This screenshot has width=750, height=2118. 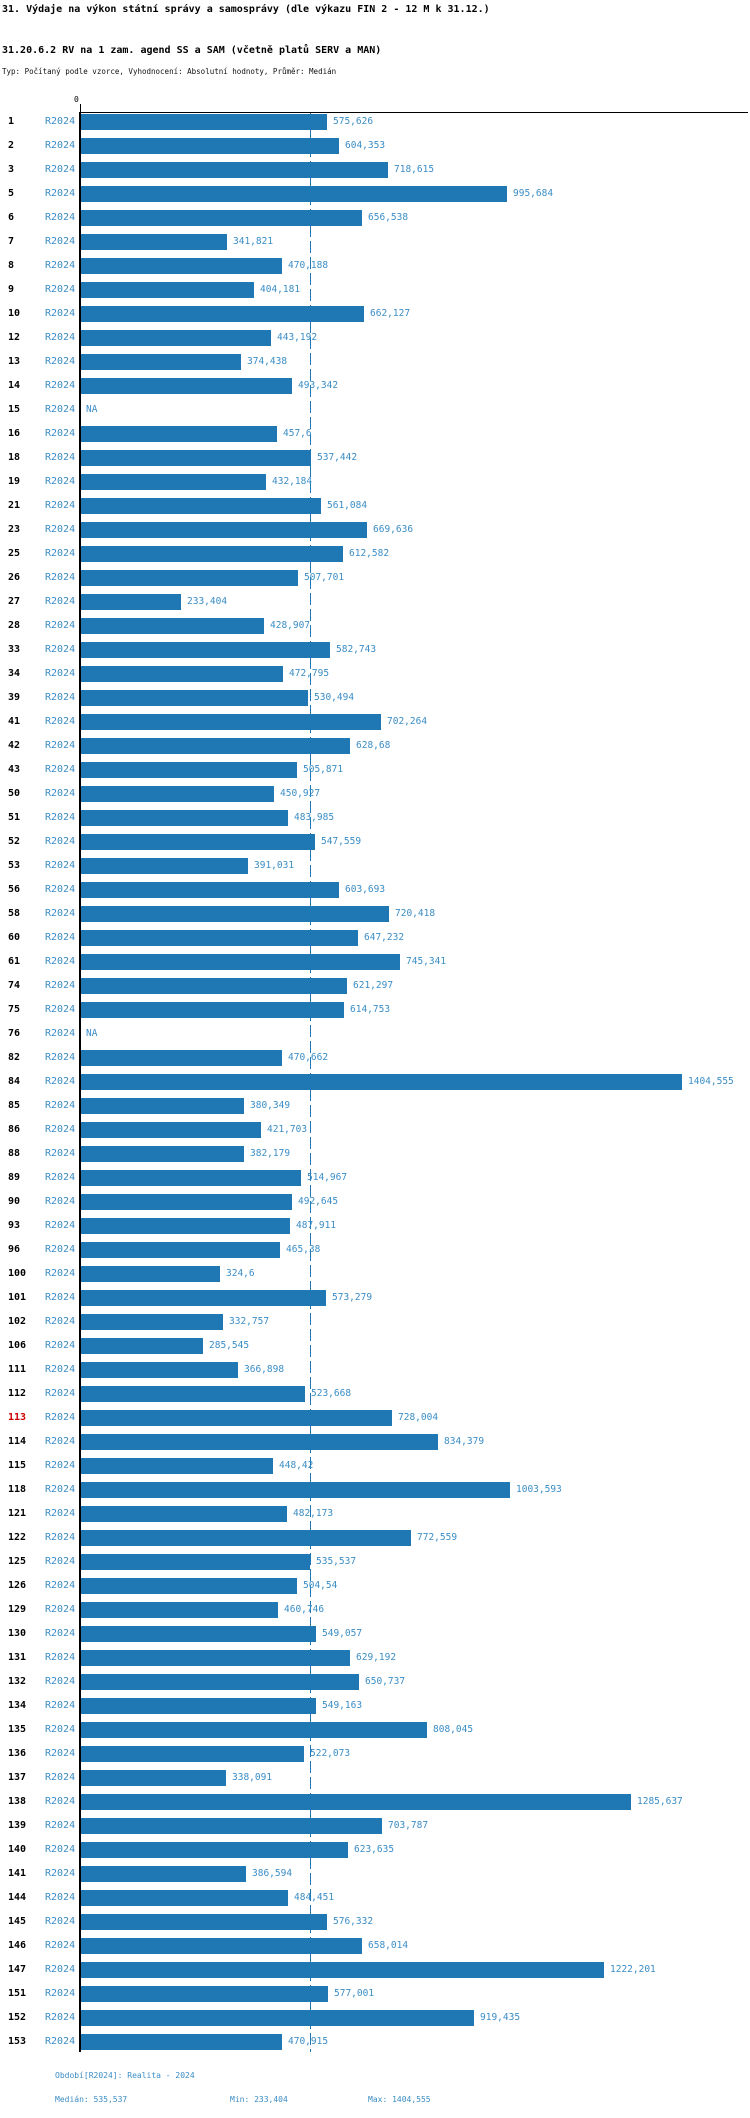 I want to click on footer-min: Min: 233,404, so click(x=259, y=2099).